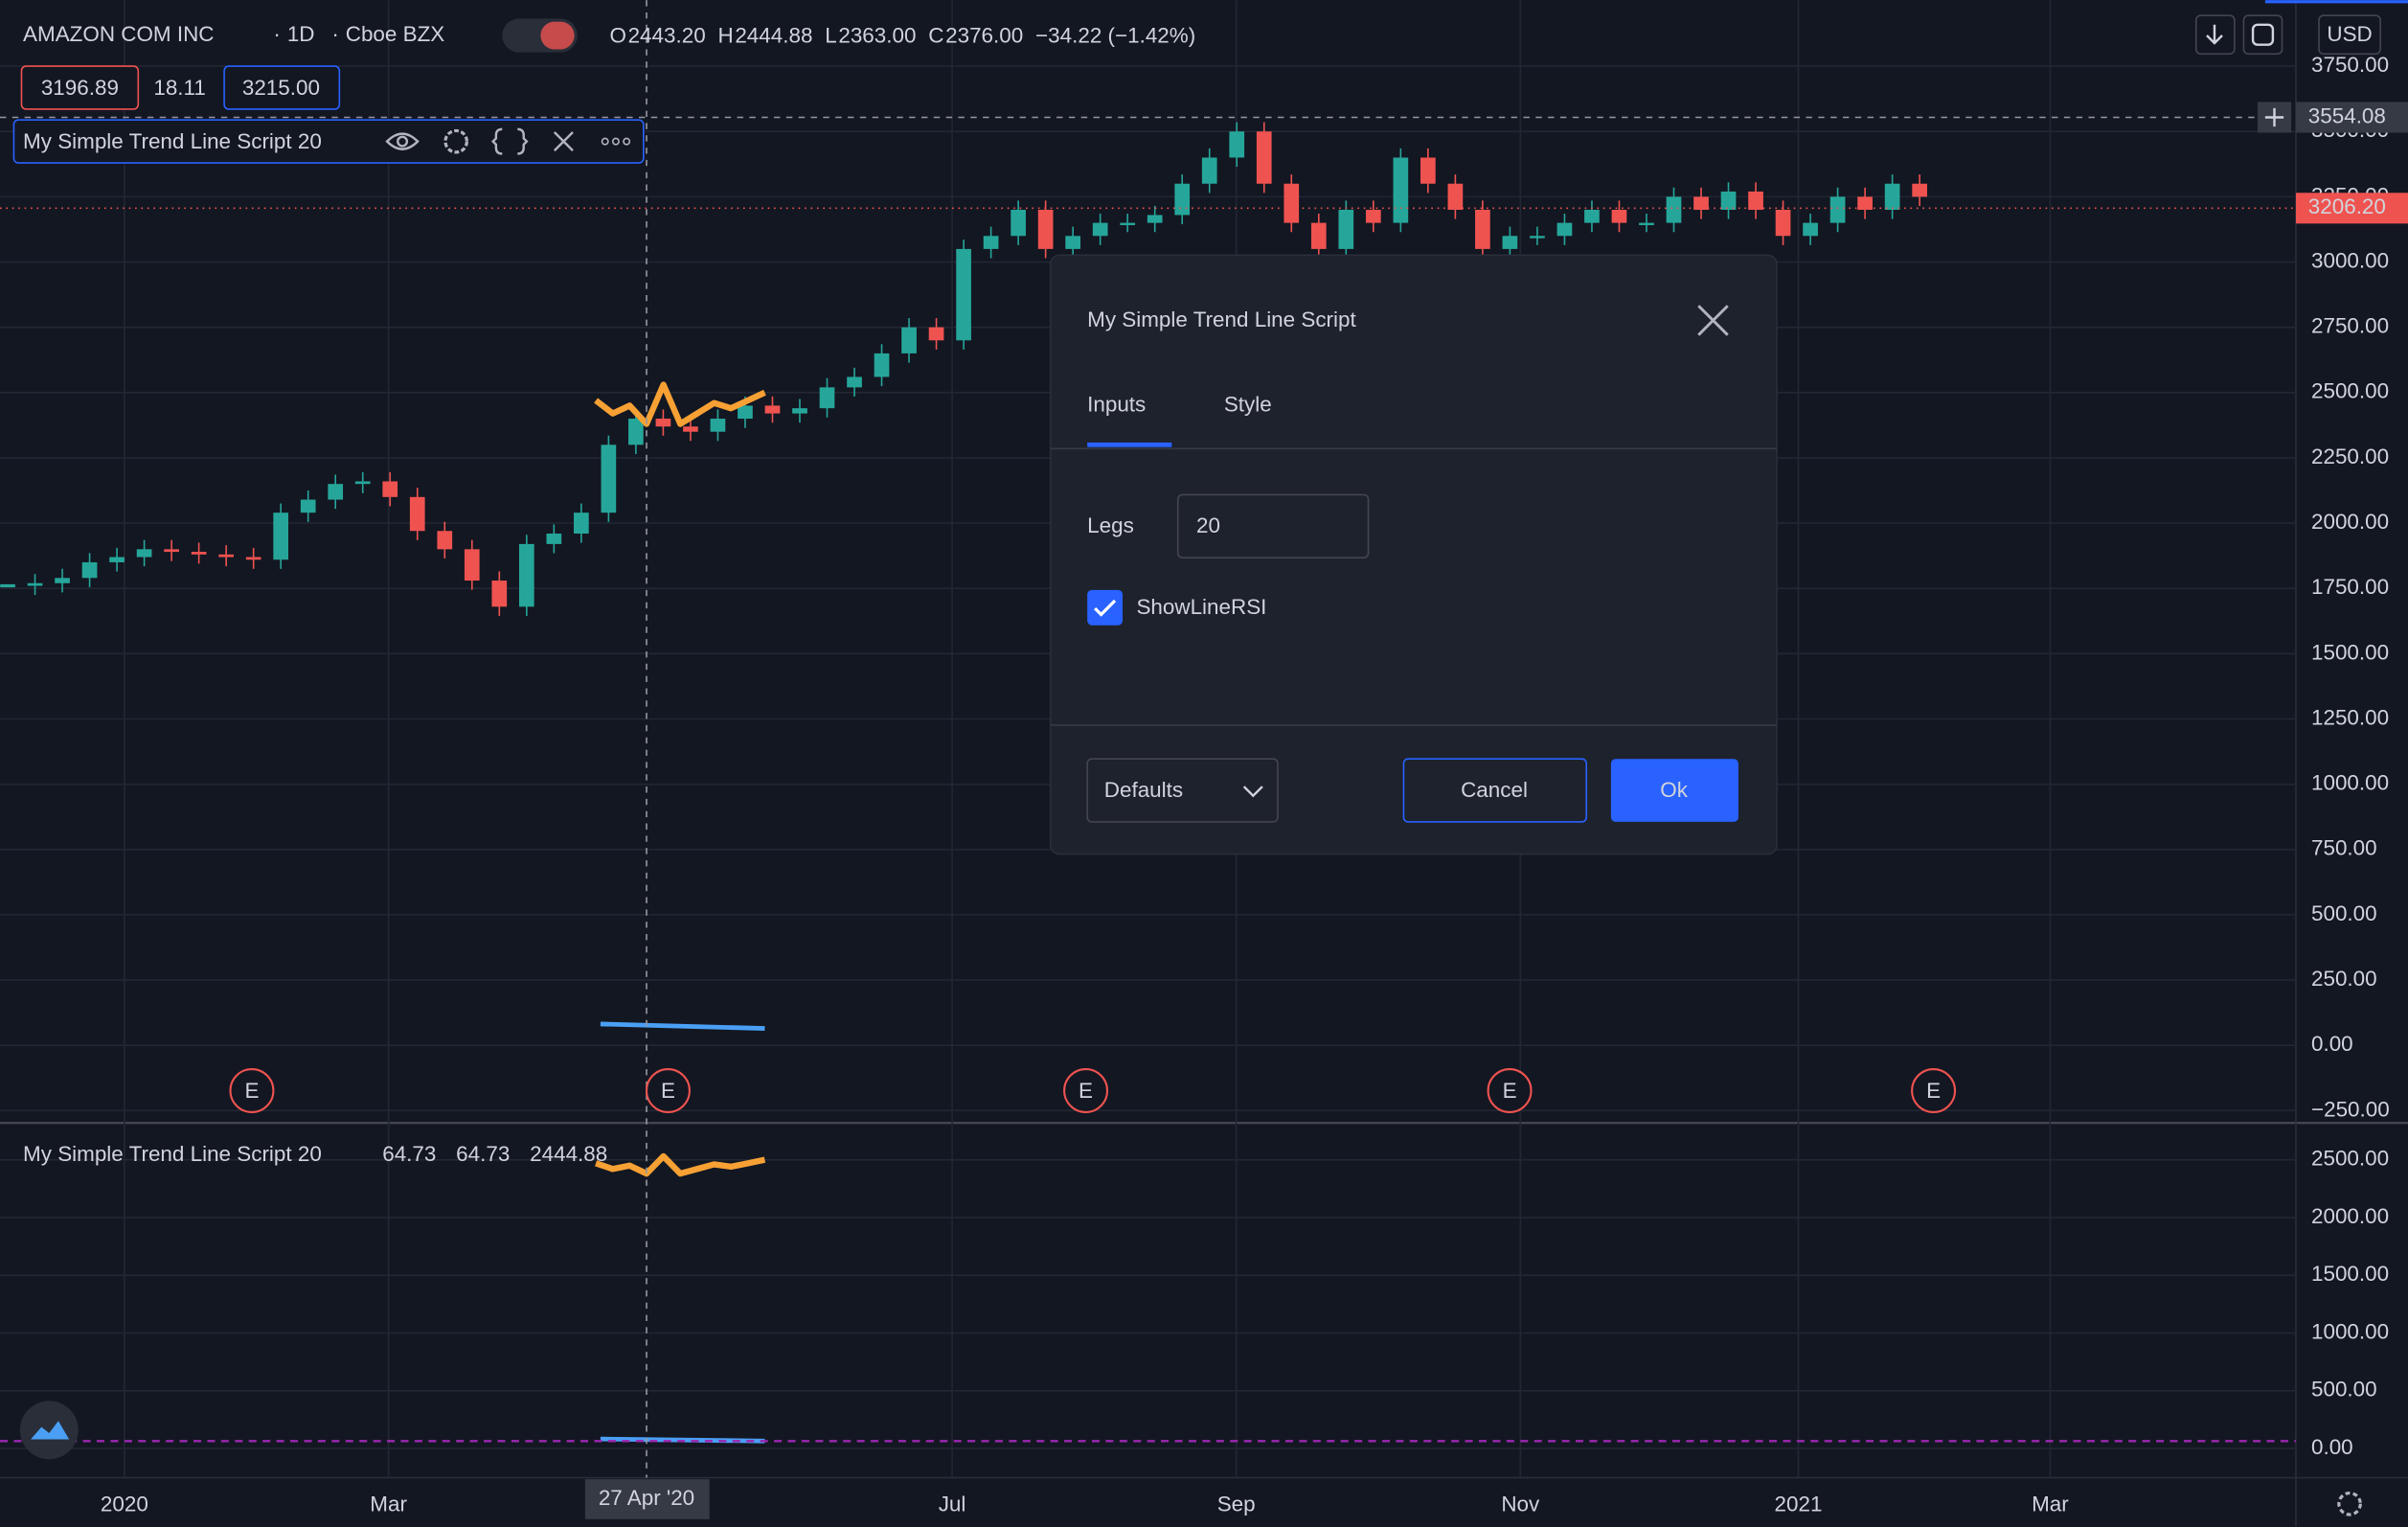  I want to click on ohlc-key: L, so click(830, 36).